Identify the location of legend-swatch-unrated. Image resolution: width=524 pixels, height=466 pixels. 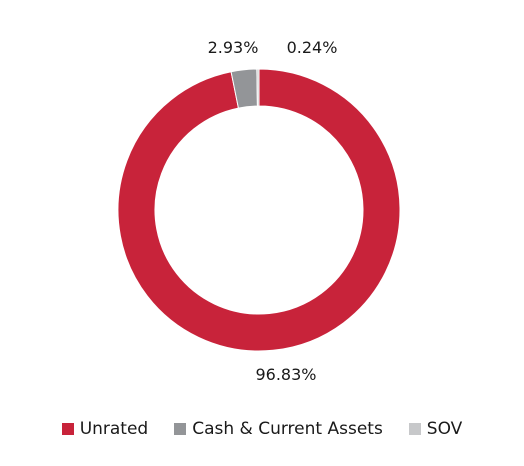
(67, 429).